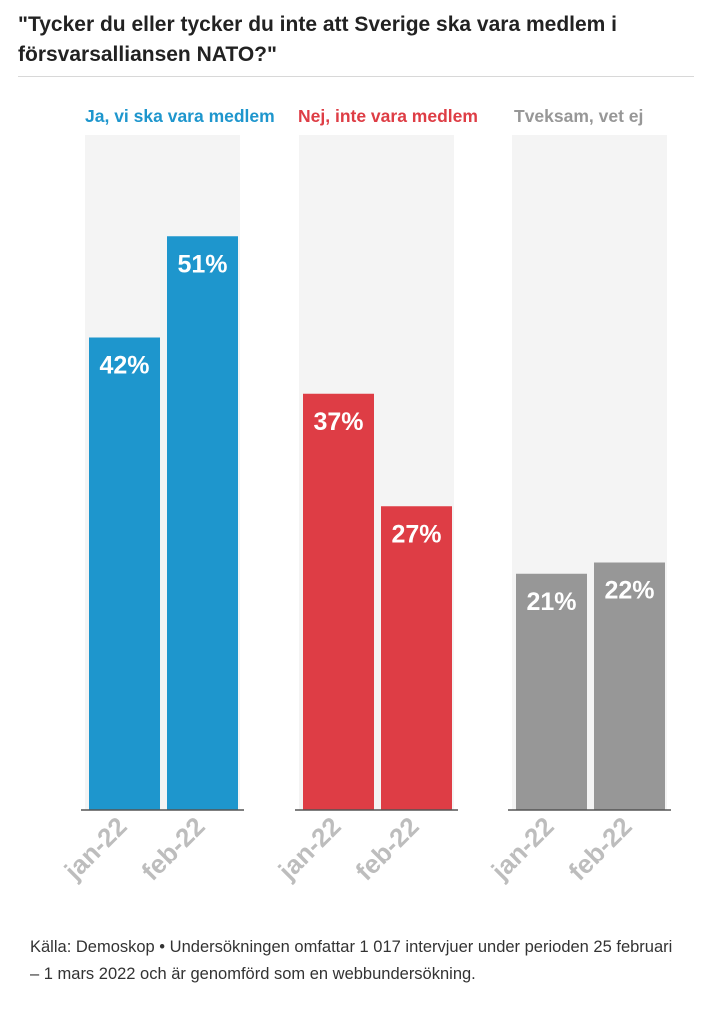 This screenshot has width=724, height=1023. What do you see at coordinates (180, 116) in the screenshot?
I see `legend-label-yes: Ja, vi ska vara medlem` at bounding box center [180, 116].